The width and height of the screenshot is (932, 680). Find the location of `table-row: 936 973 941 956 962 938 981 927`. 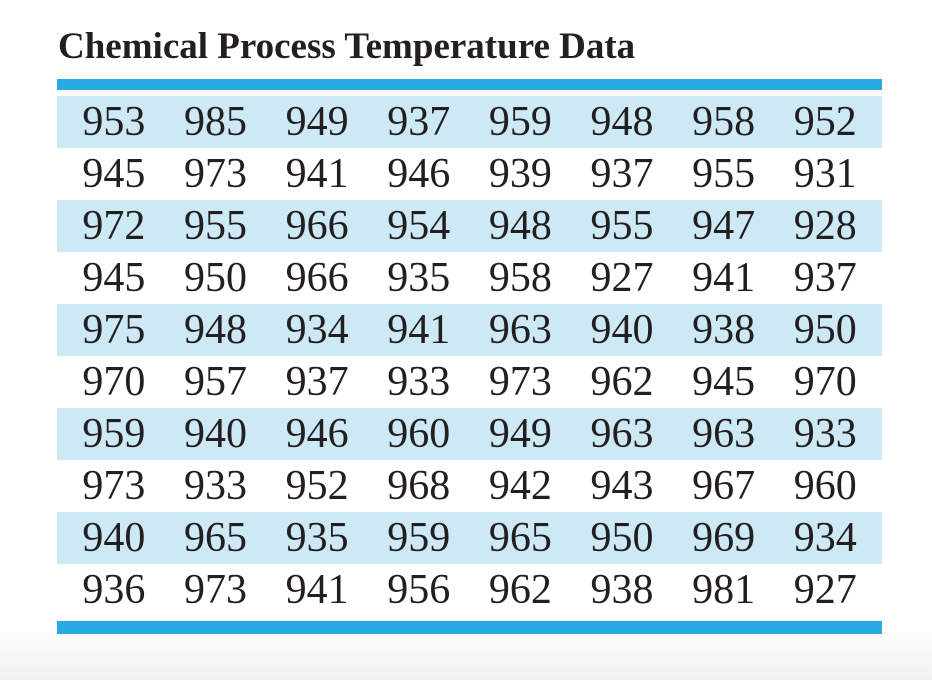

table-row: 936 973 941 956 962 938 981 927 is located at coordinates (469, 590).